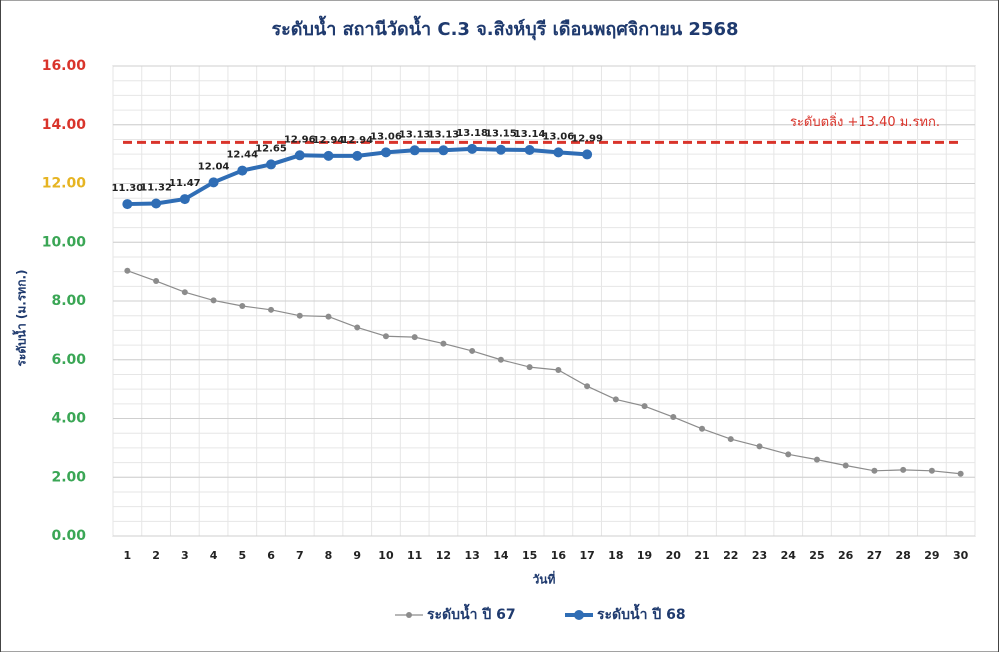 This screenshot has width=1000, height=652. What do you see at coordinates (64, 184) in the screenshot?
I see `y-tick-label: 12.00` at bounding box center [64, 184].